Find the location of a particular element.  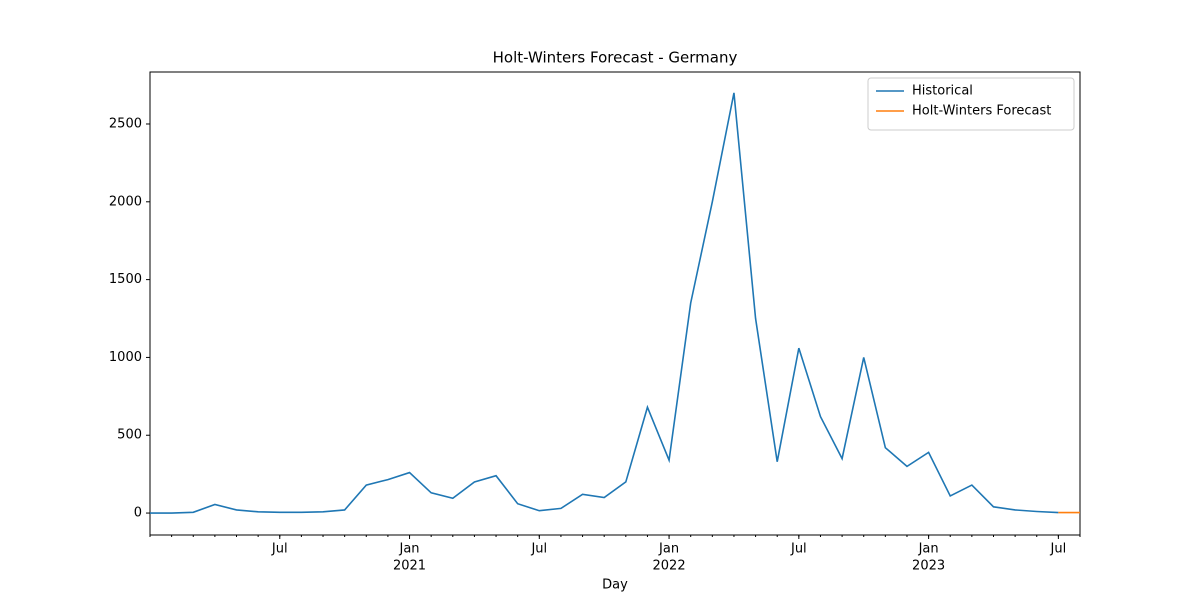

y-tick-label: 1500 is located at coordinates (125, 279).